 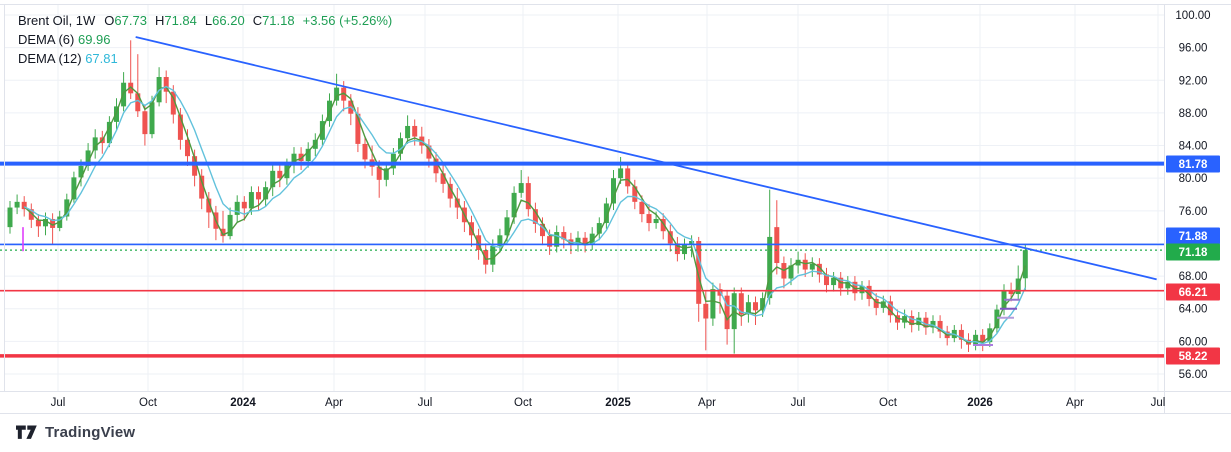 I want to click on tradingview-watermark: TradingView, so click(x=75, y=432).